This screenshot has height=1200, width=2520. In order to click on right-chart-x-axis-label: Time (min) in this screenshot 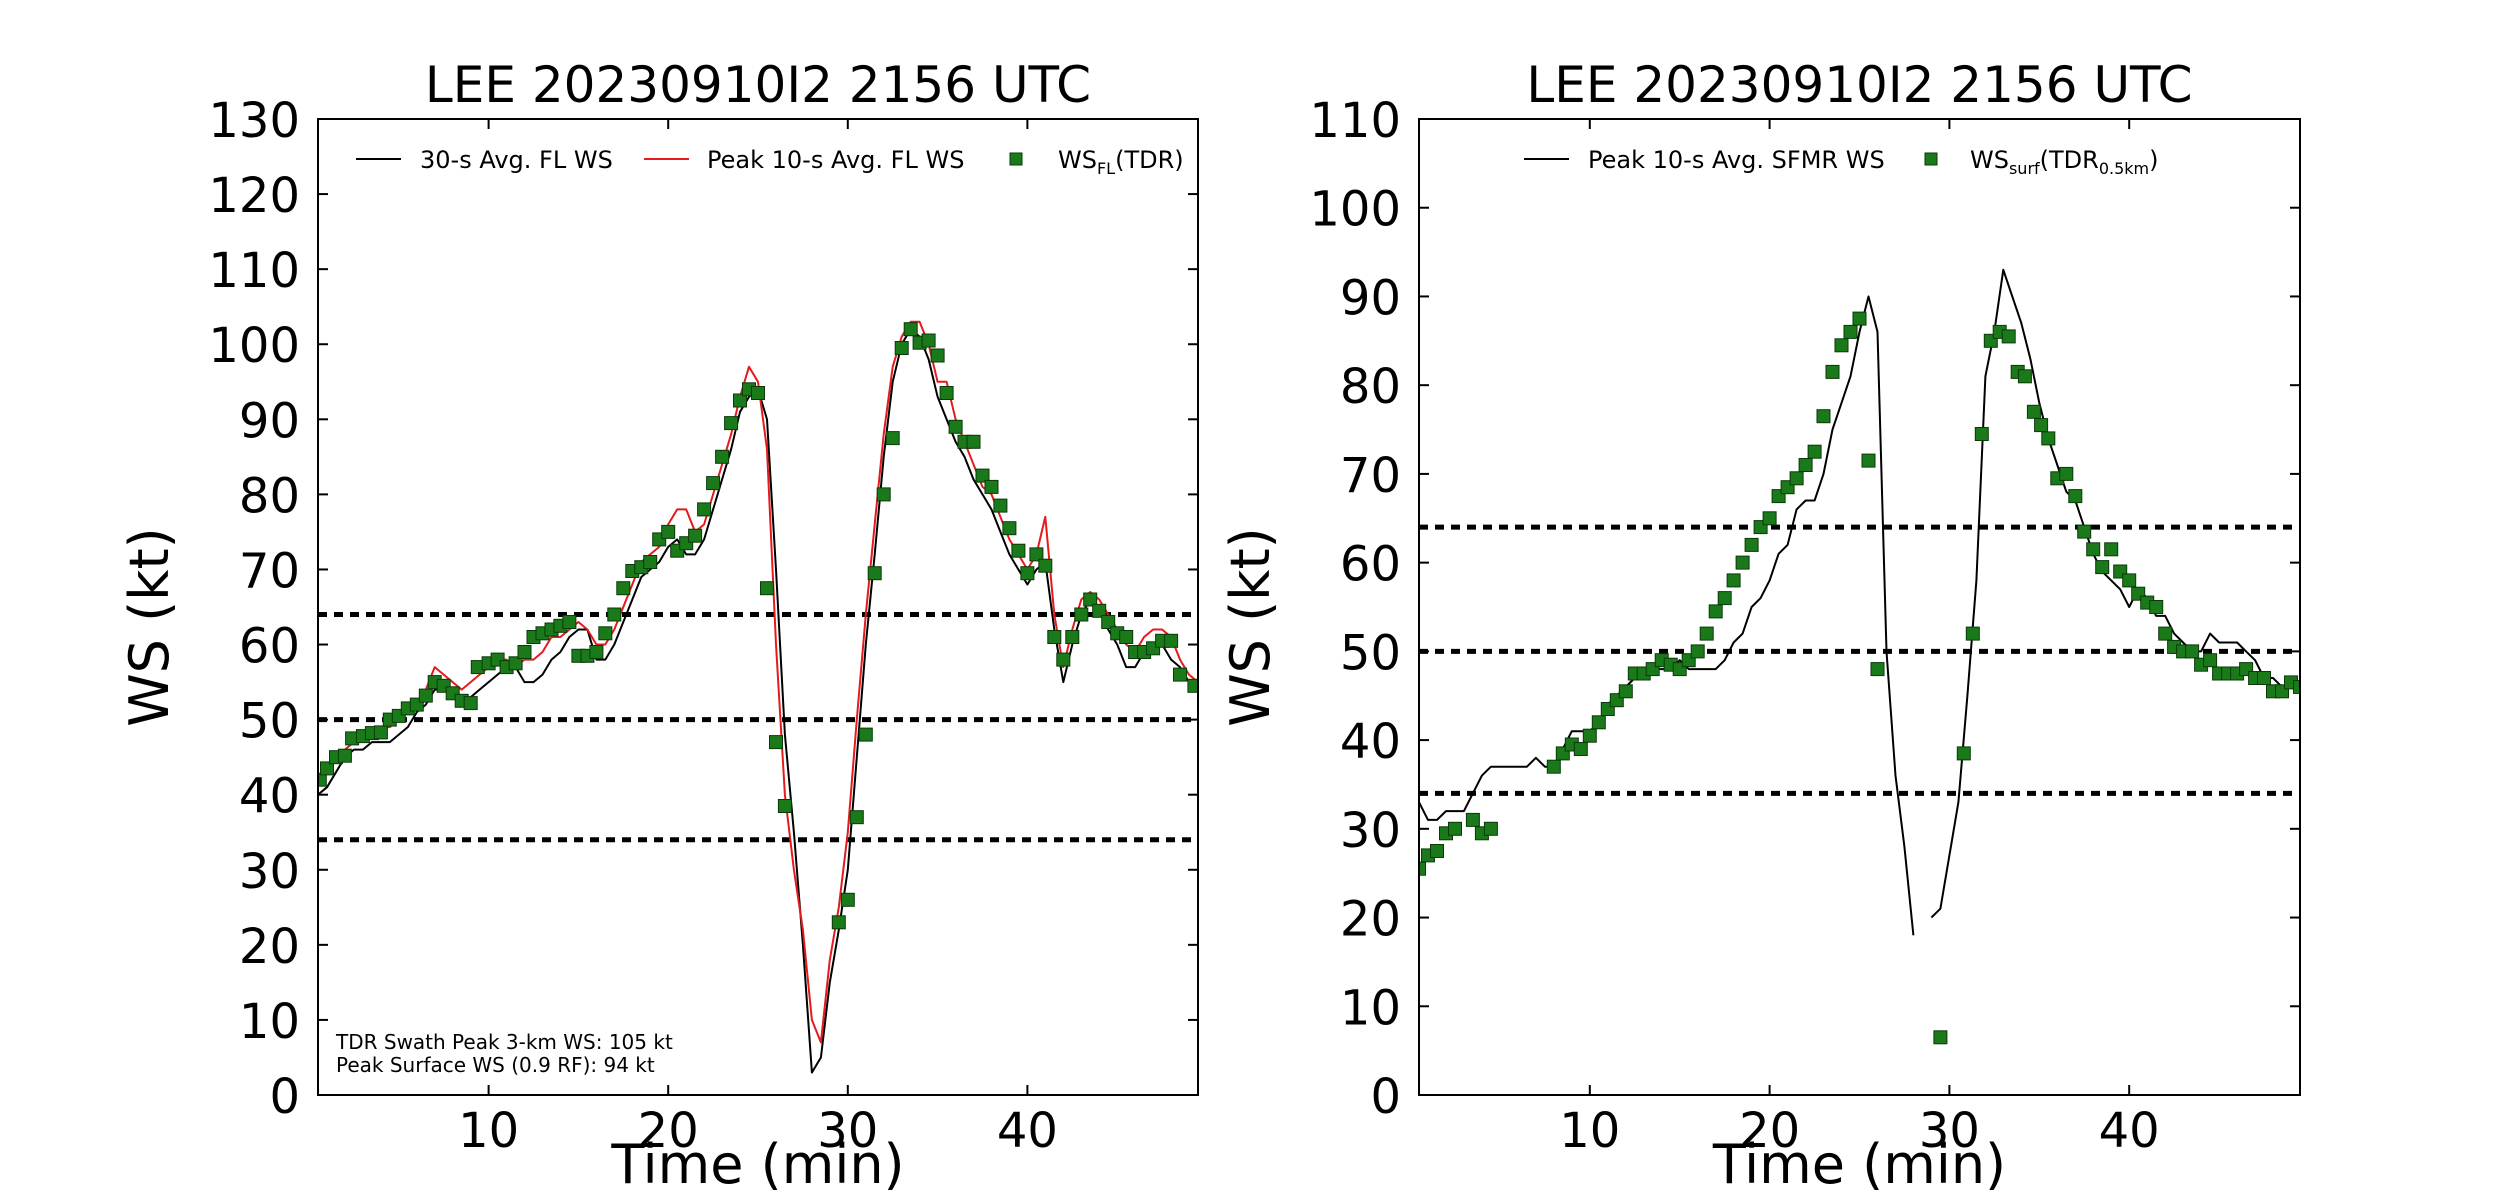, I will do `click(1859, 1164)`.